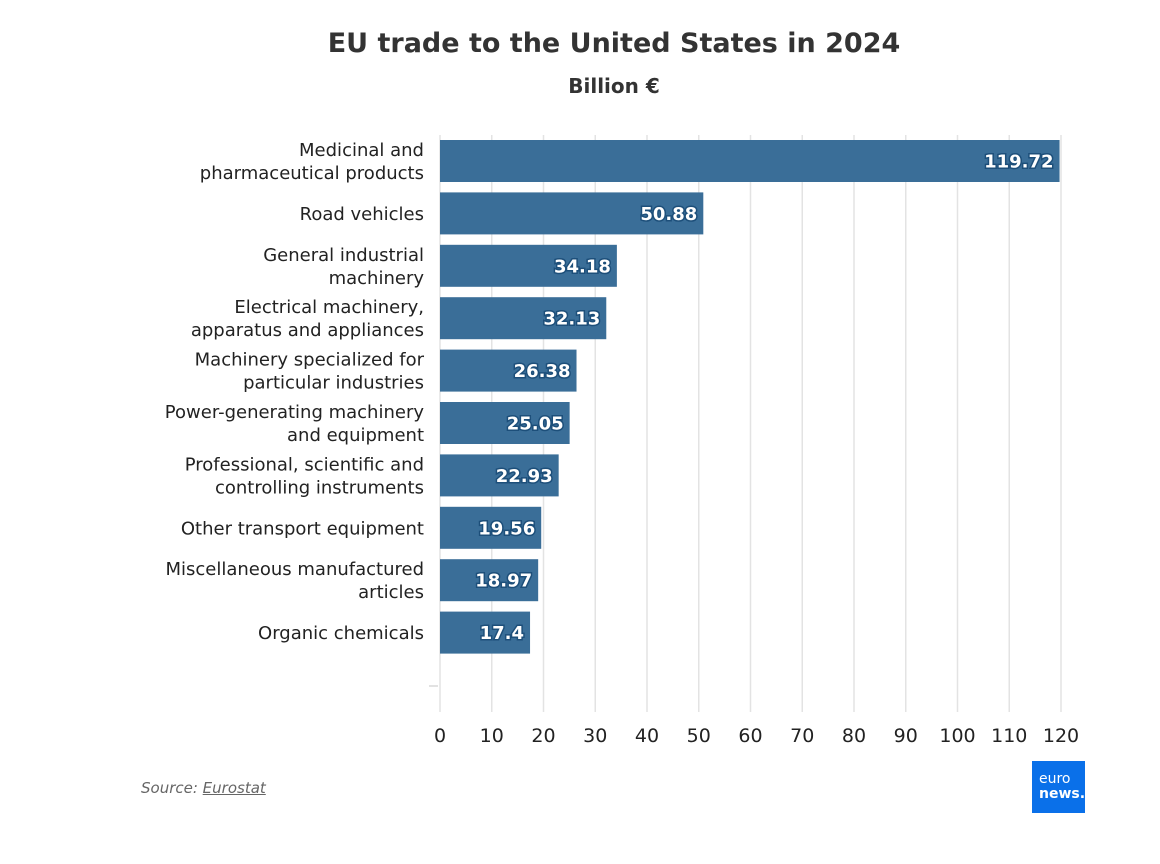  What do you see at coordinates (377, 278) in the screenshot?
I see `category-label-line: machinery` at bounding box center [377, 278].